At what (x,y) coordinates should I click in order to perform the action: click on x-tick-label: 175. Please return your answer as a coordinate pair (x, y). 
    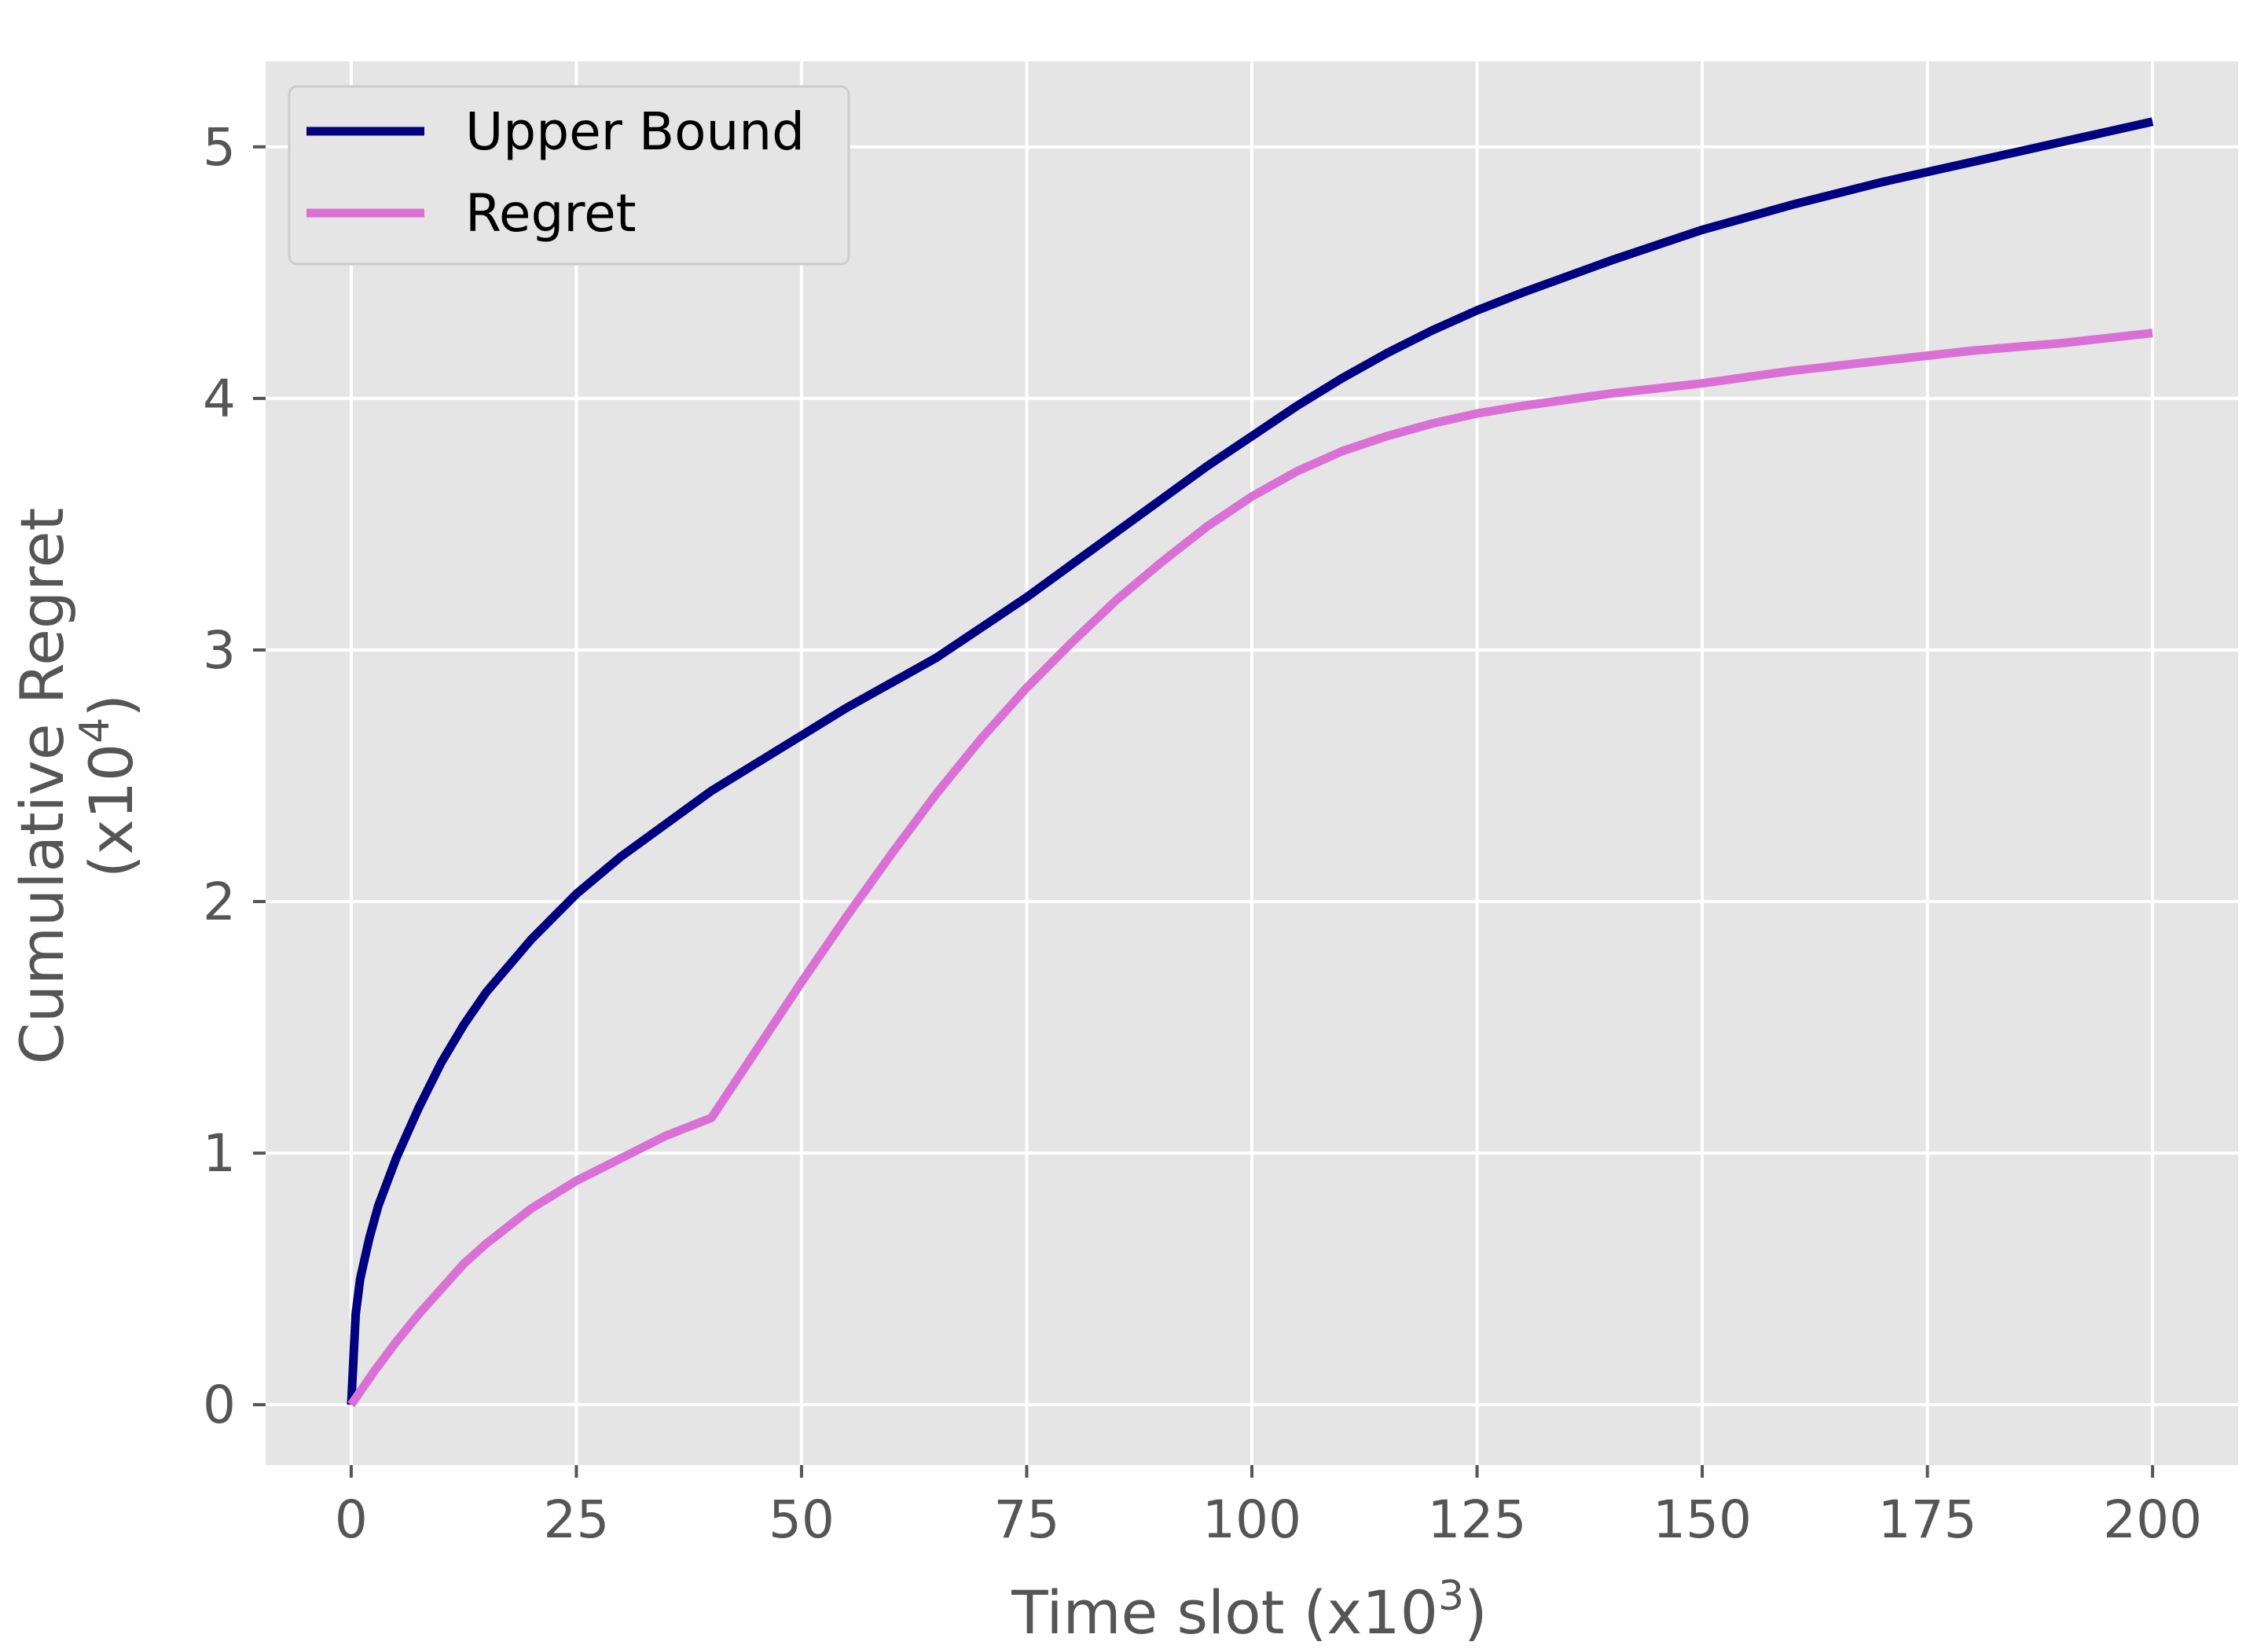
    Looking at the image, I should click on (1927, 1519).